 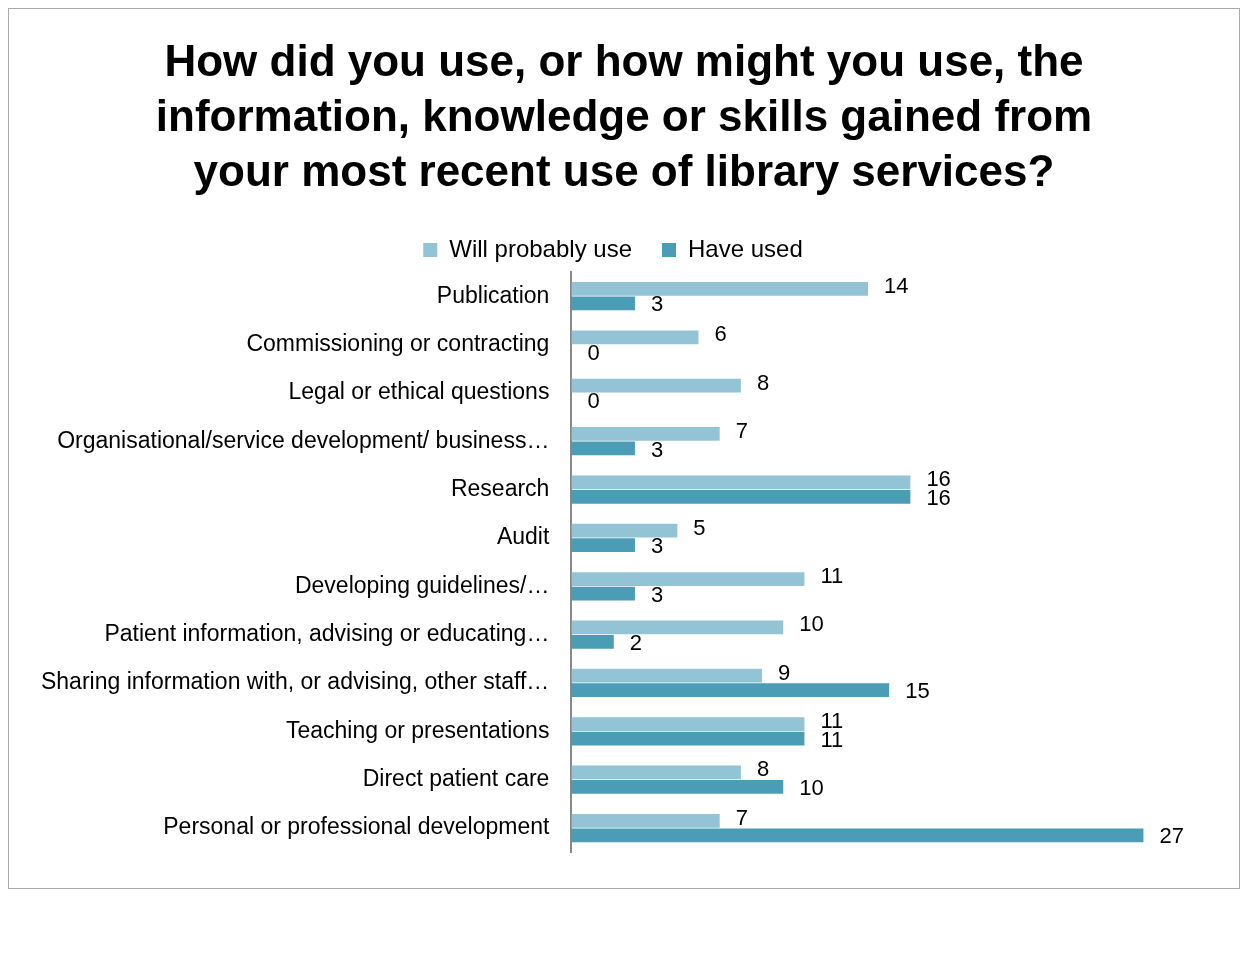 What do you see at coordinates (784, 672) in the screenshot?
I see `data-label: 9` at bounding box center [784, 672].